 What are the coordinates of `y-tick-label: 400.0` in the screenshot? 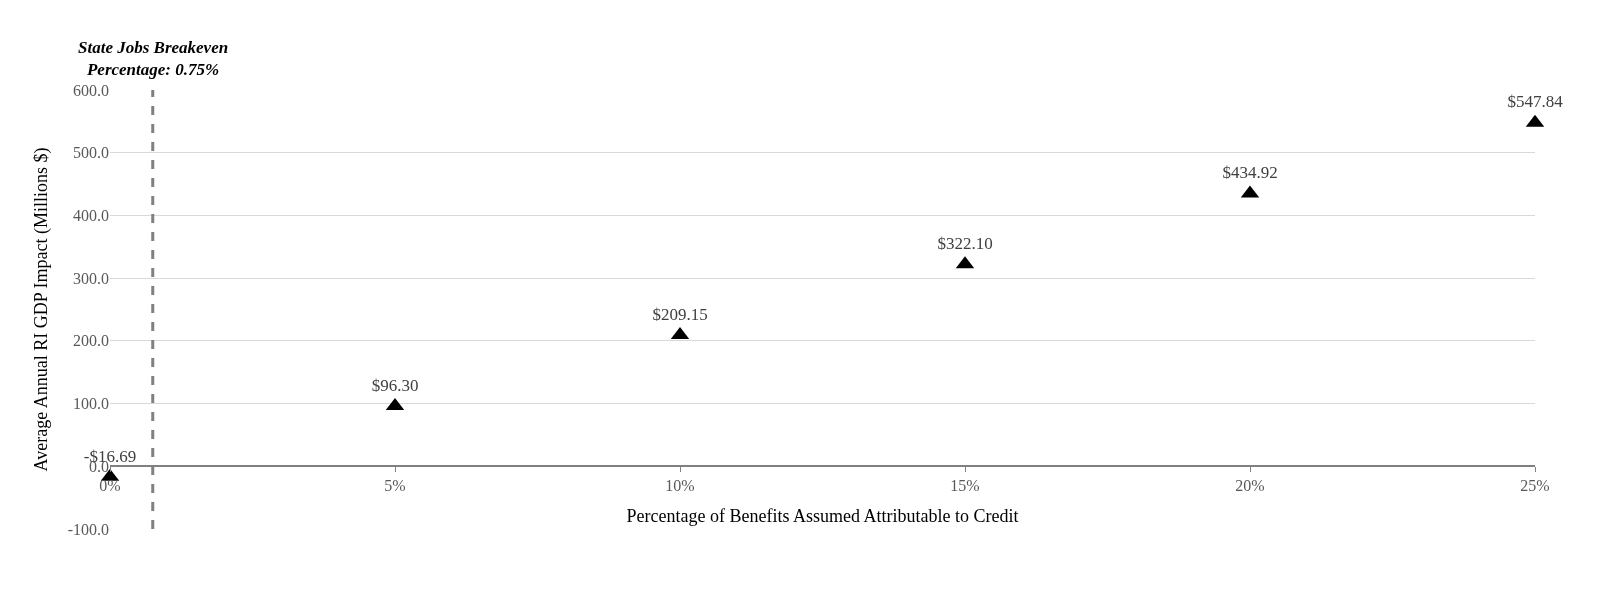 It's located at (91, 216).